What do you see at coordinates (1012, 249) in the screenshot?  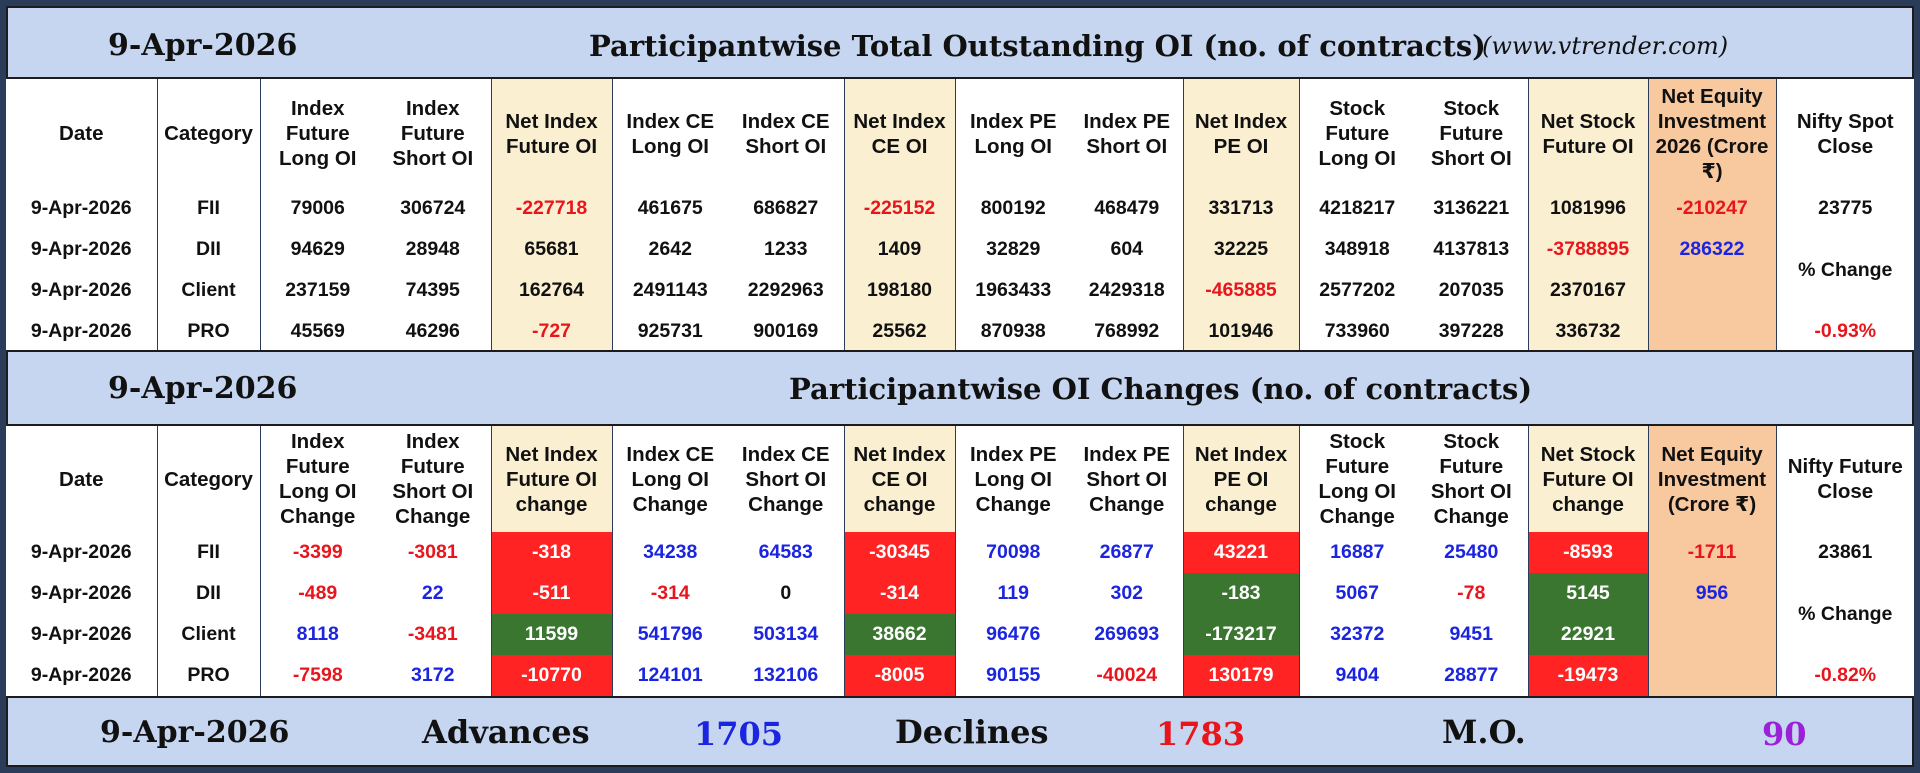 I see `cell: 32829` at bounding box center [1012, 249].